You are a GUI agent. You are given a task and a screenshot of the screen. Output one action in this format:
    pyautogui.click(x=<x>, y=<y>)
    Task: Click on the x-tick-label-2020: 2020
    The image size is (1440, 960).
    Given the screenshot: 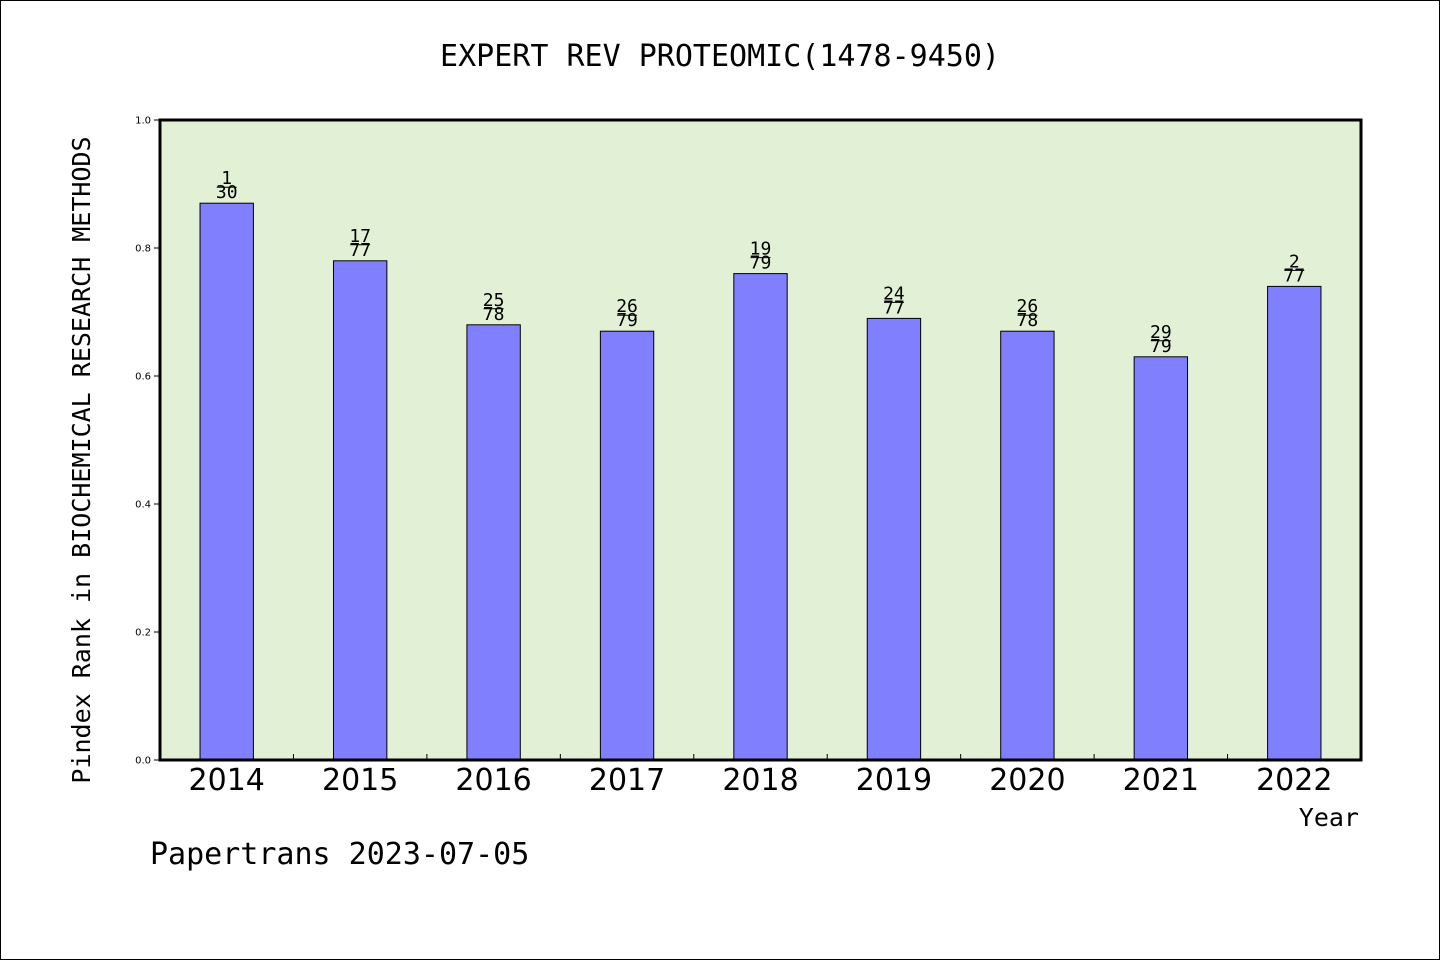 What is the action you would take?
    pyautogui.click(x=1027, y=780)
    